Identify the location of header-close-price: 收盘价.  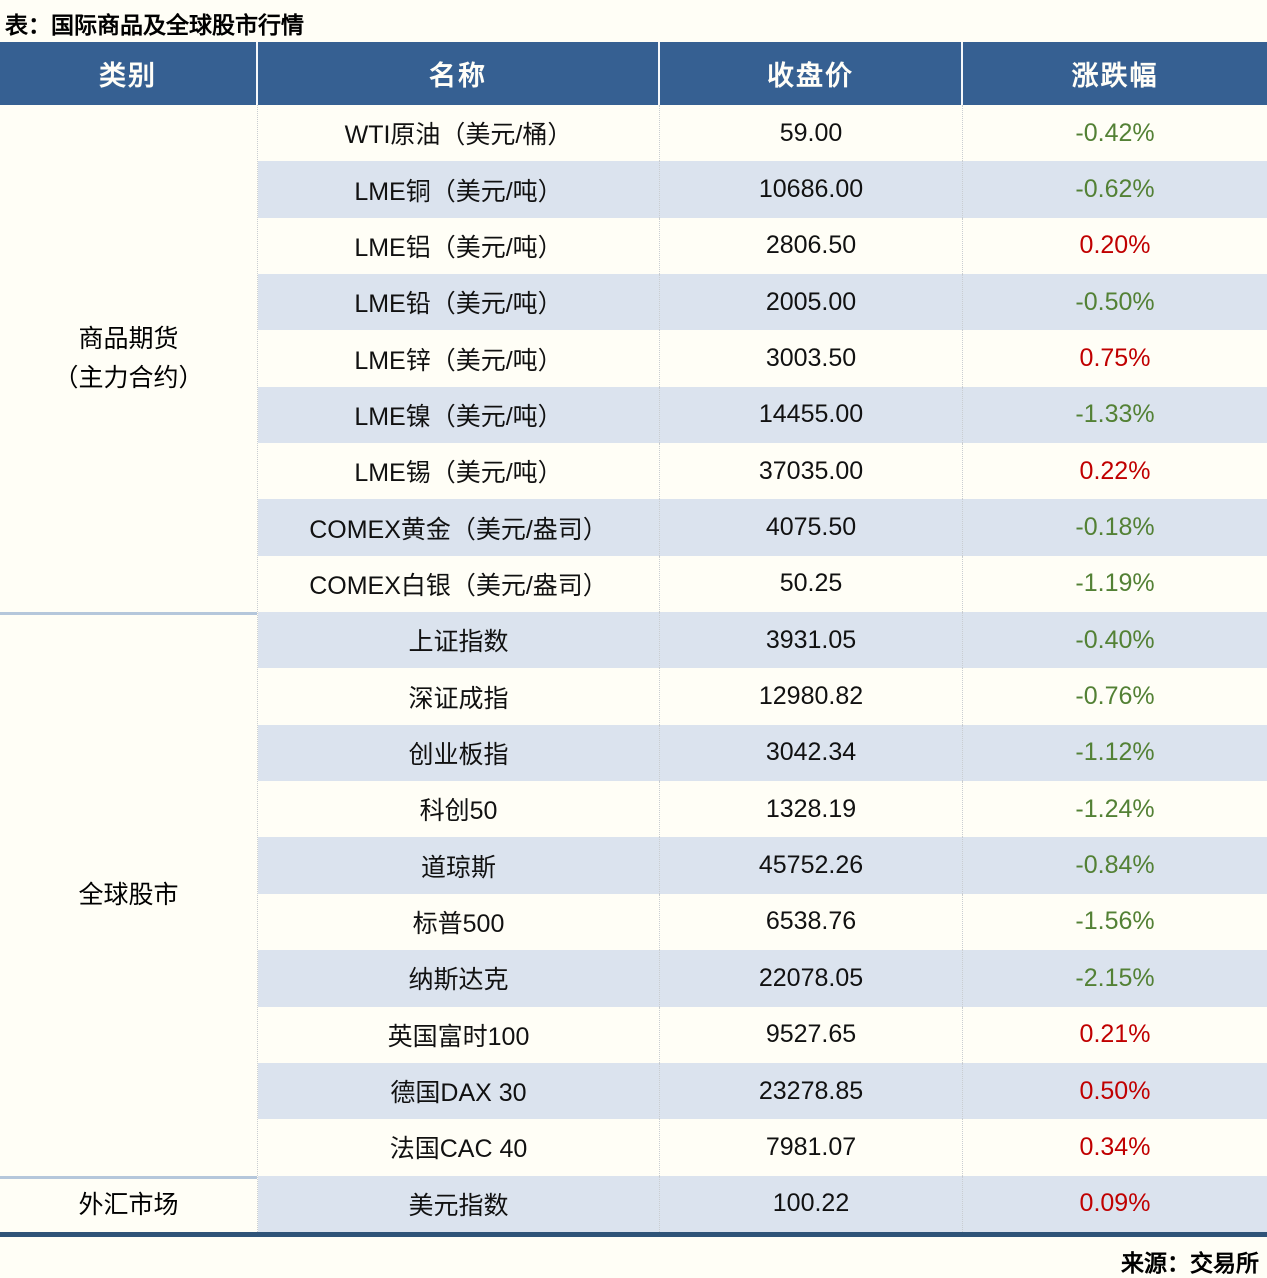
(811, 73).